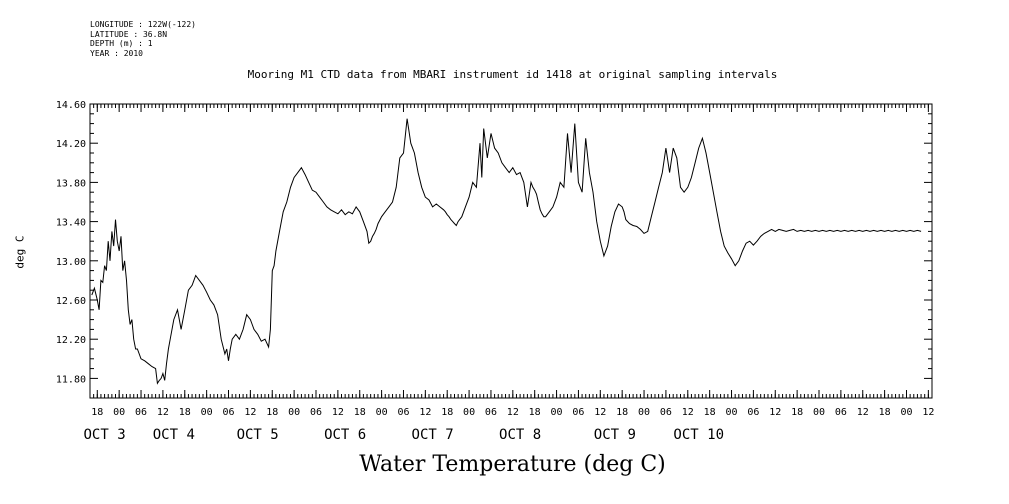 This screenshot has height=504, width=1009. What do you see at coordinates (258, 435) in the screenshot?
I see `x-date-label: OCT 5` at bounding box center [258, 435].